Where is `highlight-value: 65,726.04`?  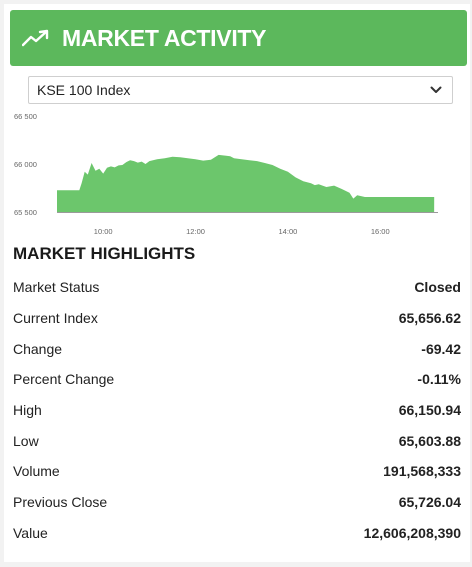
highlight-value: 65,726.04 is located at coordinates (429, 502).